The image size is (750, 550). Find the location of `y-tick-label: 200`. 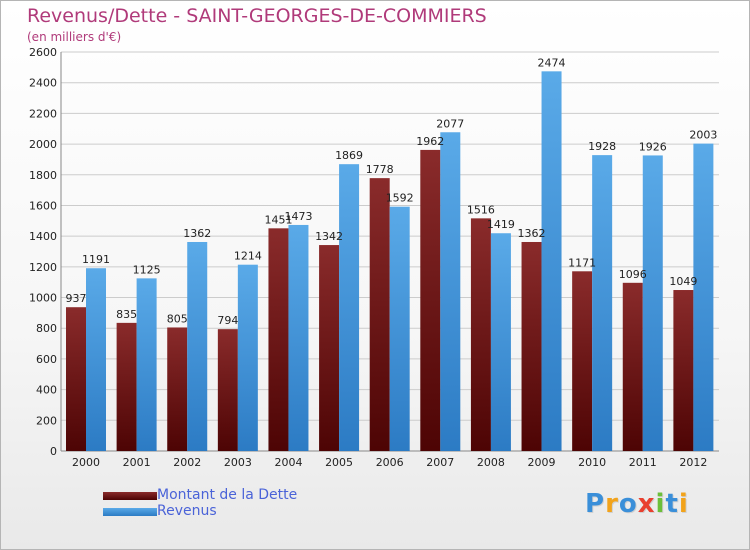

y-tick-label: 200 is located at coordinates (46, 420).